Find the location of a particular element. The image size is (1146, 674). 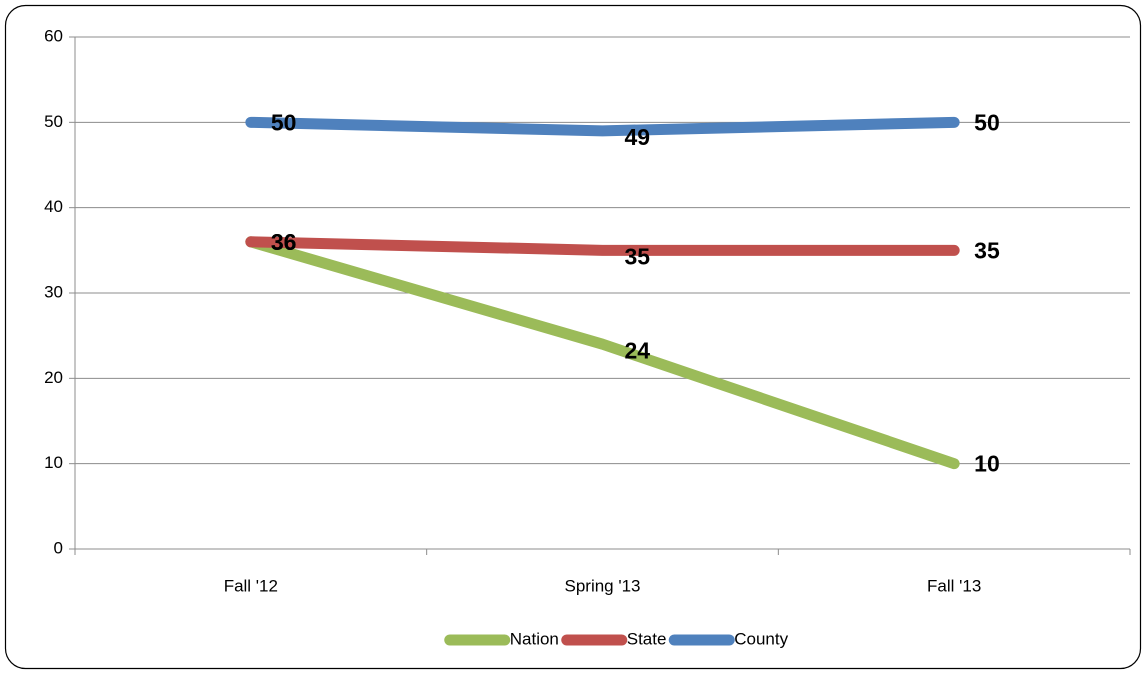

x-tick-label: Spring '13 is located at coordinates (602, 585).